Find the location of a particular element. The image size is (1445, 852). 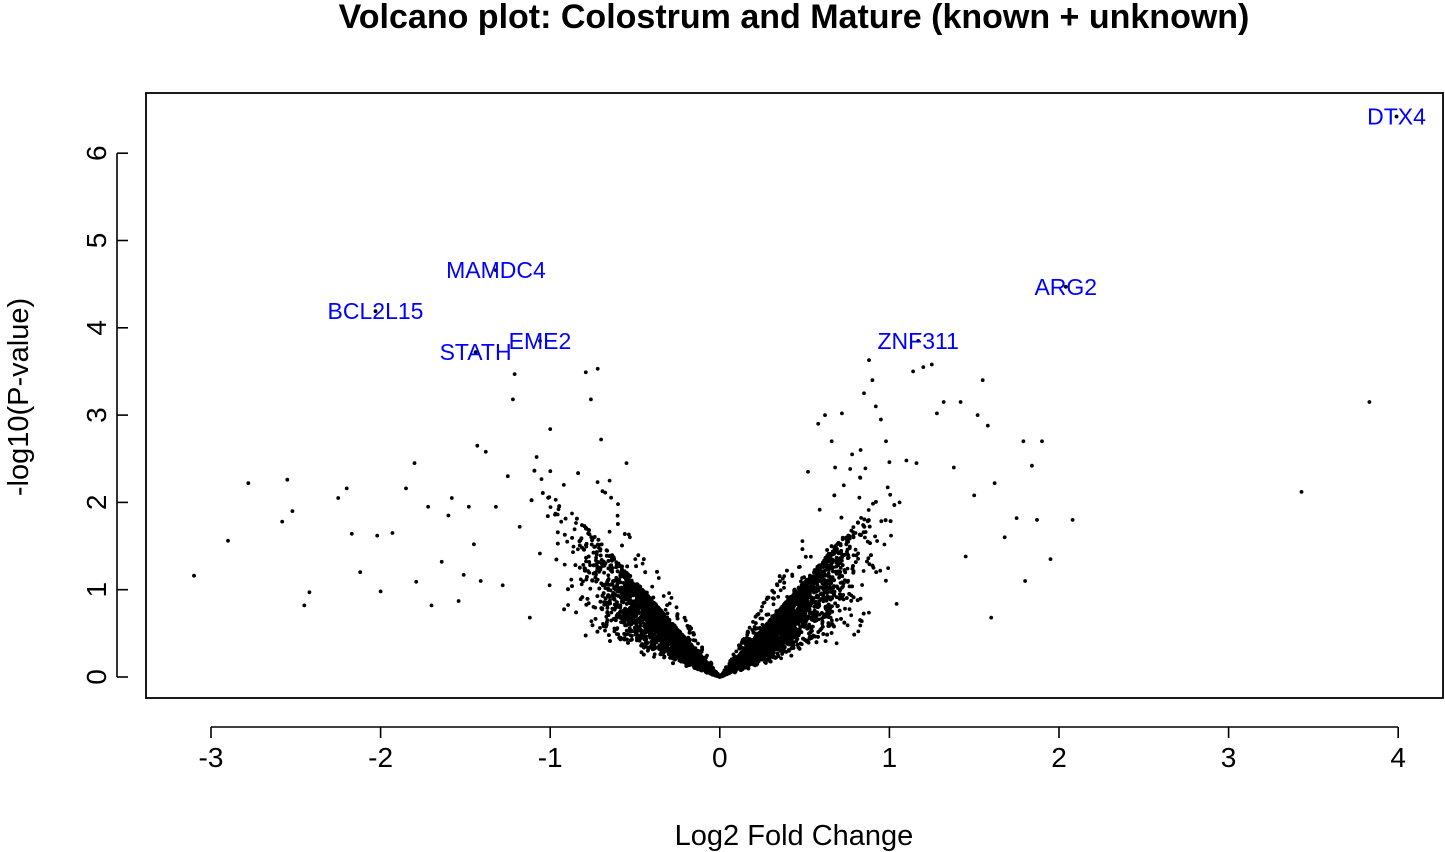

x-axis: -3 -2 -1 0 1 2 3 4 is located at coordinates (802, 749).